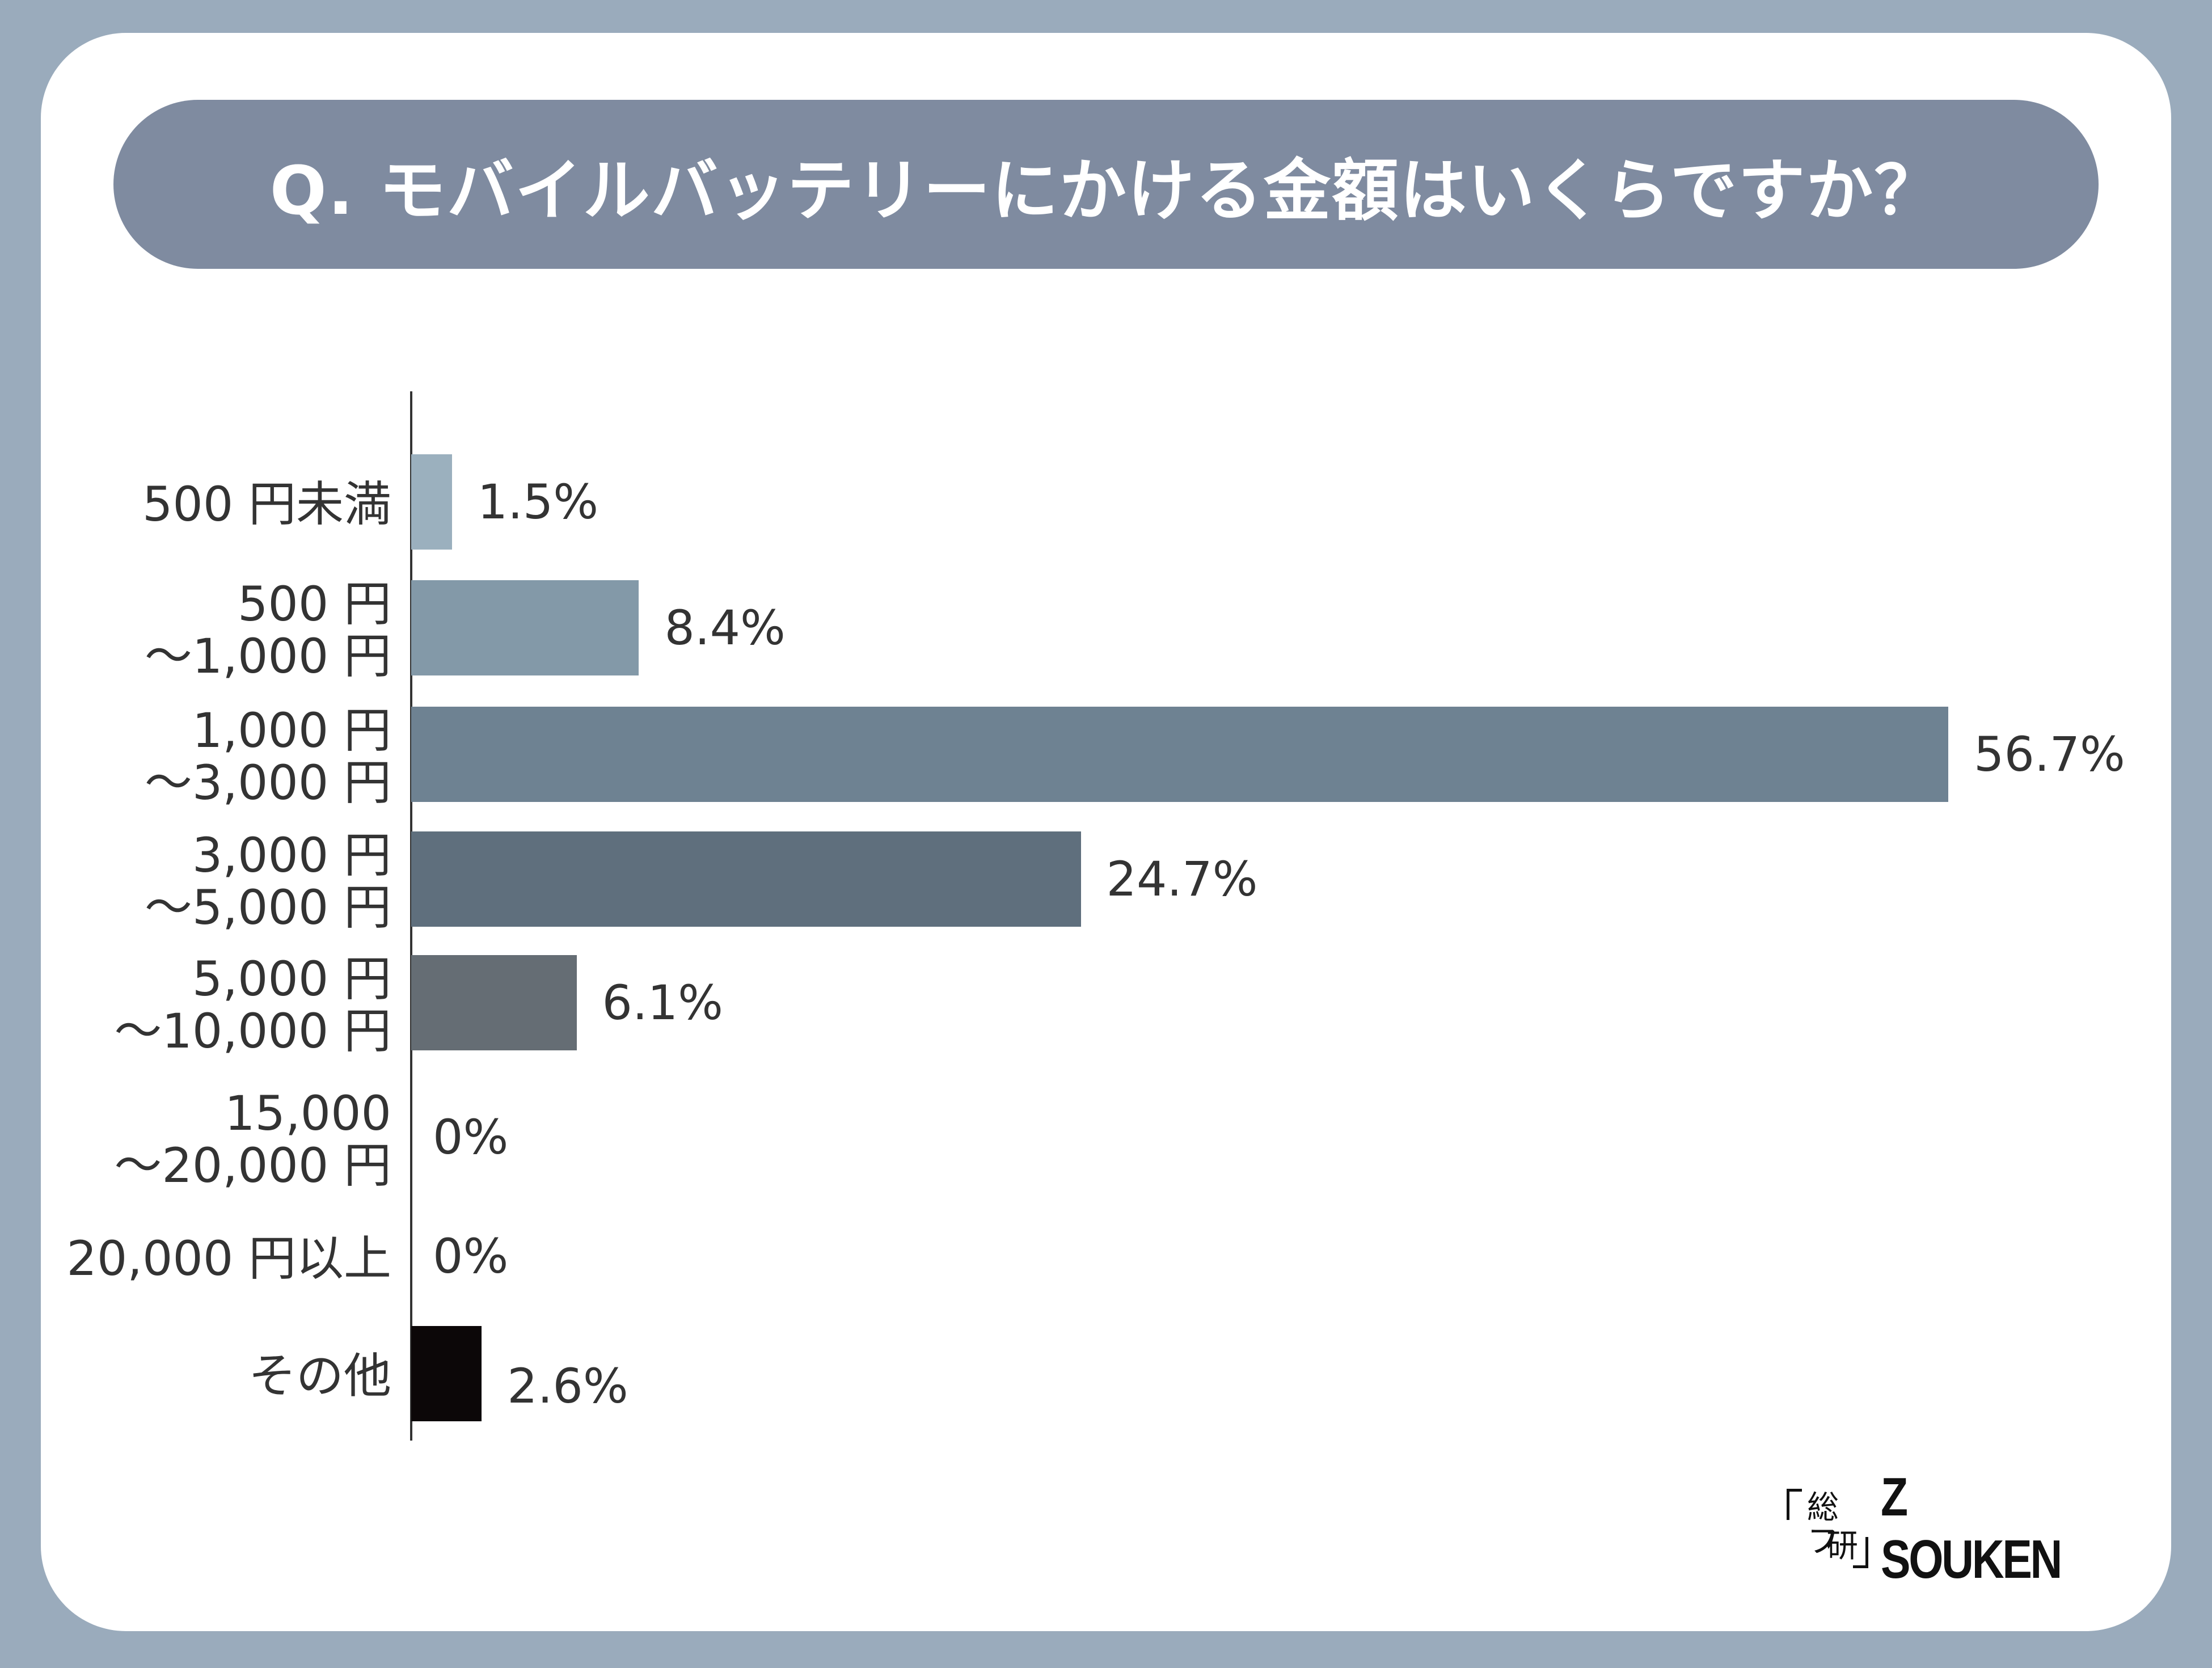 Image resolution: width=2212 pixels, height=1668 pixels. Describe the element at coordinates (228, 1258) in the screenshot. I see `category-label: 20,000 円以上` at that location.